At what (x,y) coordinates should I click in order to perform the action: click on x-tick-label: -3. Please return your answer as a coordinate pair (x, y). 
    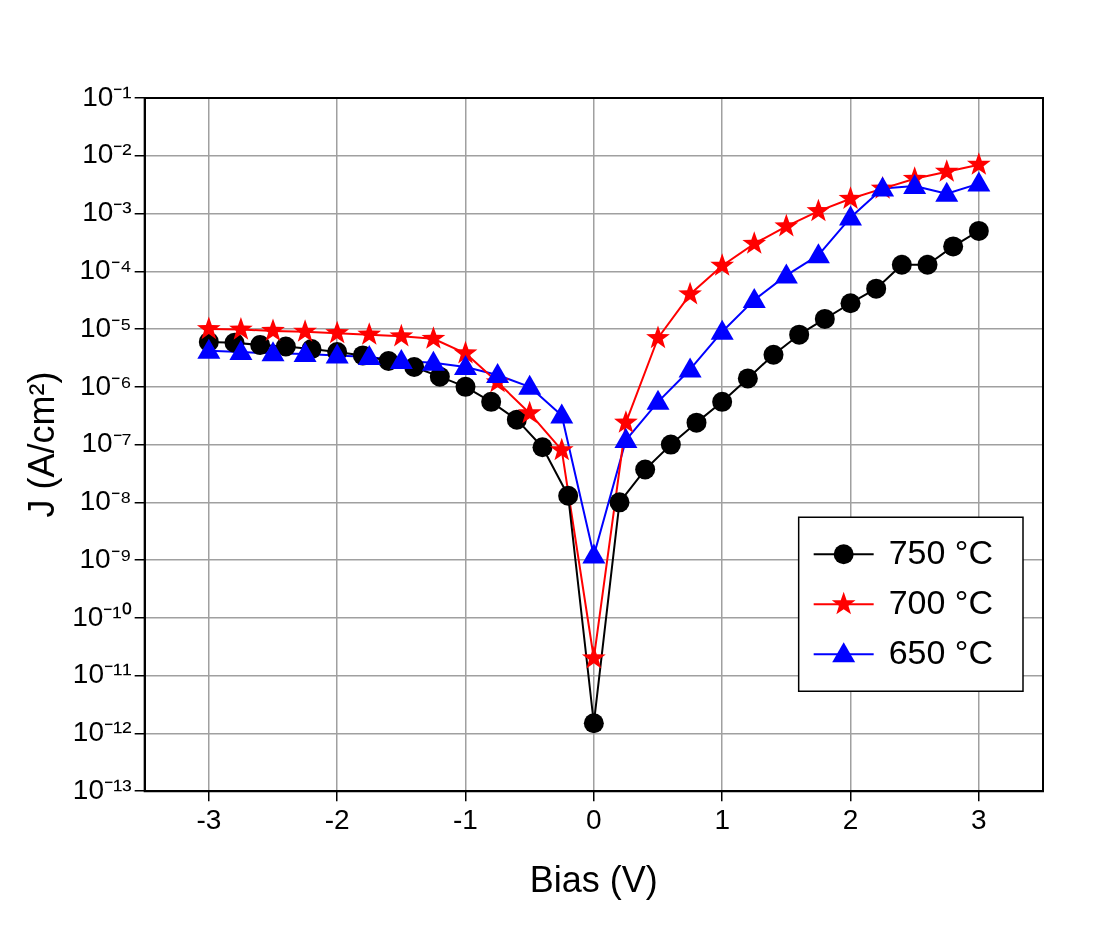
    Looking at the image, I should click on (209, 819).